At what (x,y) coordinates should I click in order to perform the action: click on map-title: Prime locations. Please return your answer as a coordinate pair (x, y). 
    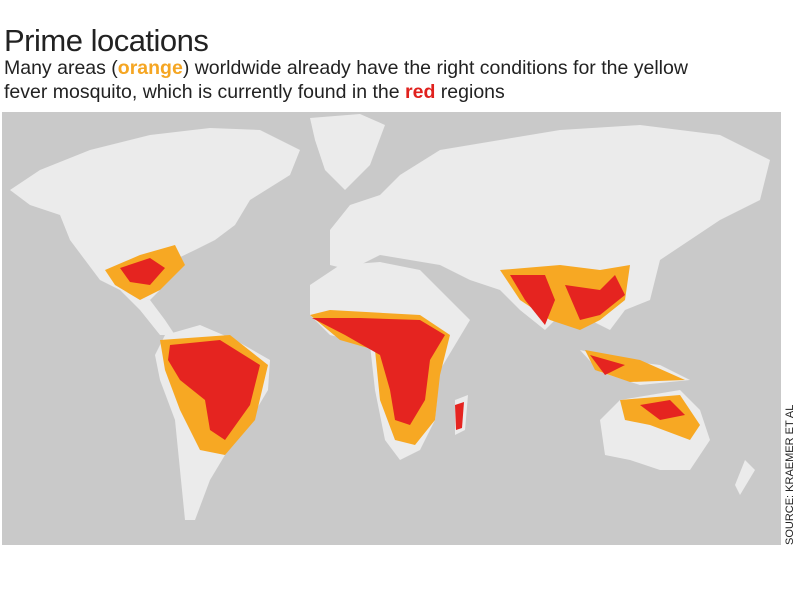
    Looking at the image, I should click on (106, 40).